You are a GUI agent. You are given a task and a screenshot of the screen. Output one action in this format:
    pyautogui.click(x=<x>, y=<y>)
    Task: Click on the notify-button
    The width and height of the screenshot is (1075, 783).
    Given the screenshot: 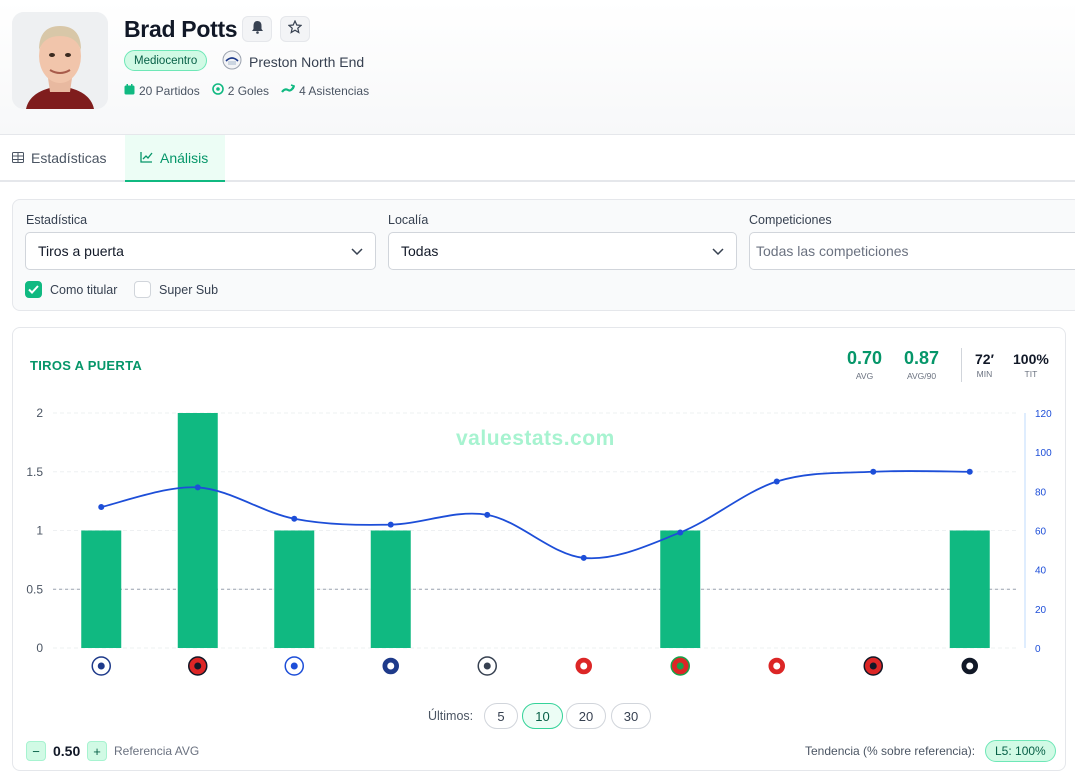 What is the action you would take?
    pyautogui.click(x=257, y=29)
    